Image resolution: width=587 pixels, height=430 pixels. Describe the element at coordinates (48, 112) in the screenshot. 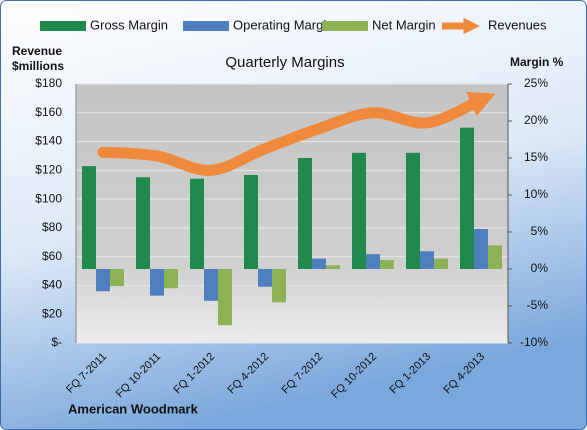

I see `y-tick-label: $160` at that location.